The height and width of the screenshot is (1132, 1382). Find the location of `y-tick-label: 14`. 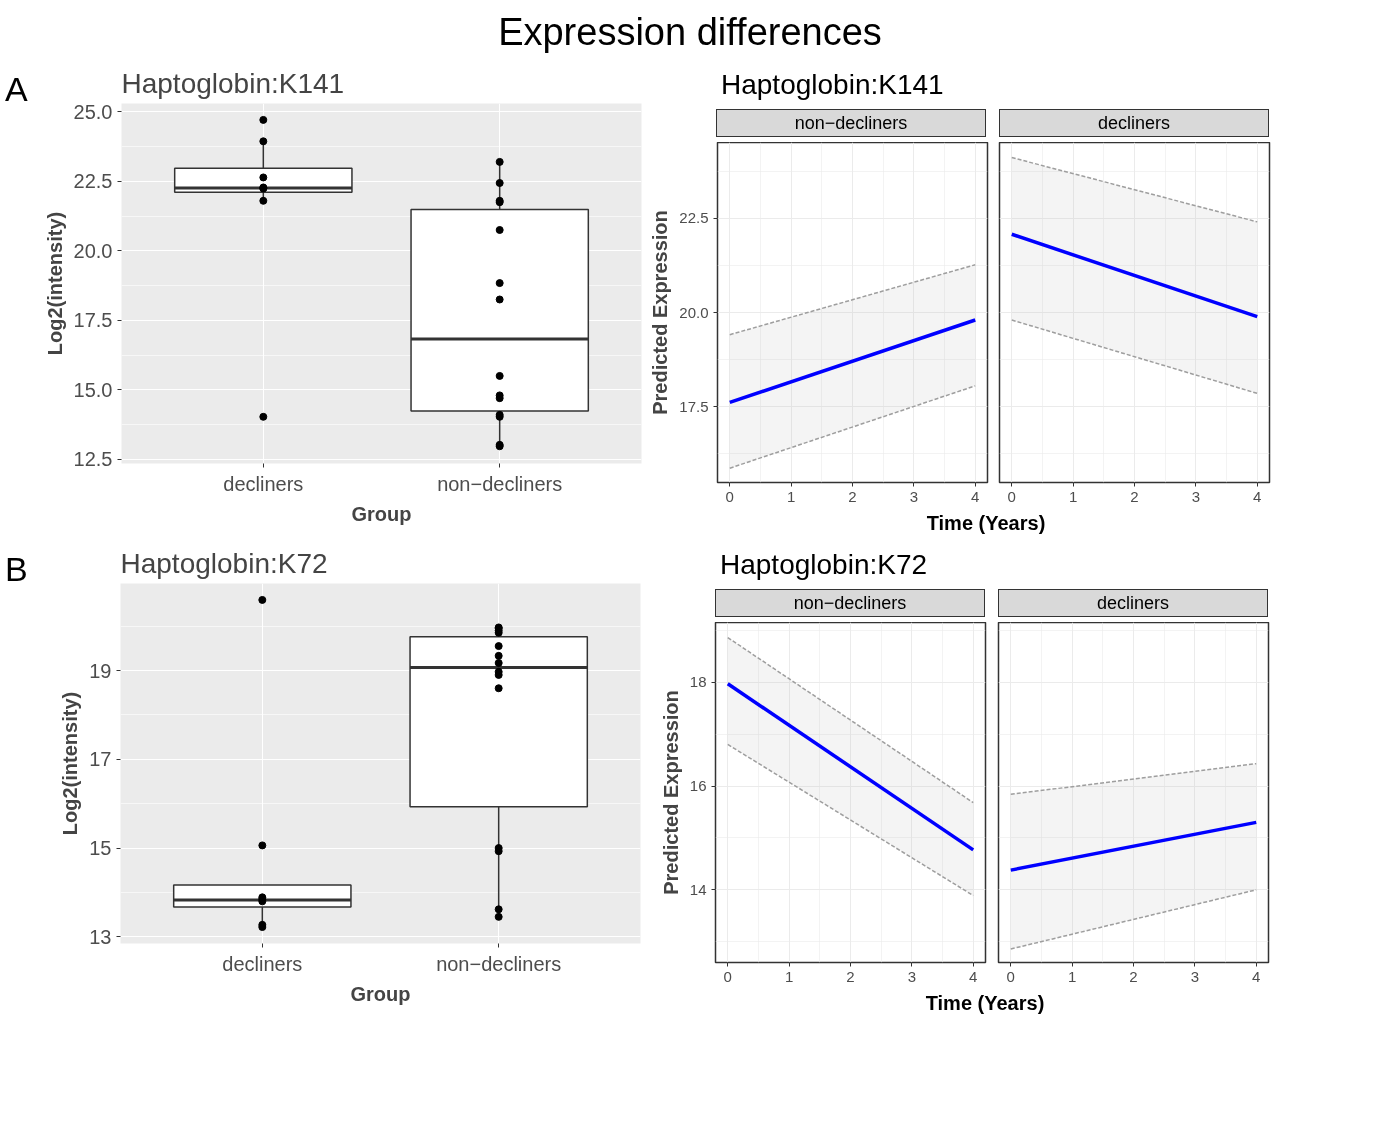

y-tick-label: 14 is located at coordinates (698, 889).